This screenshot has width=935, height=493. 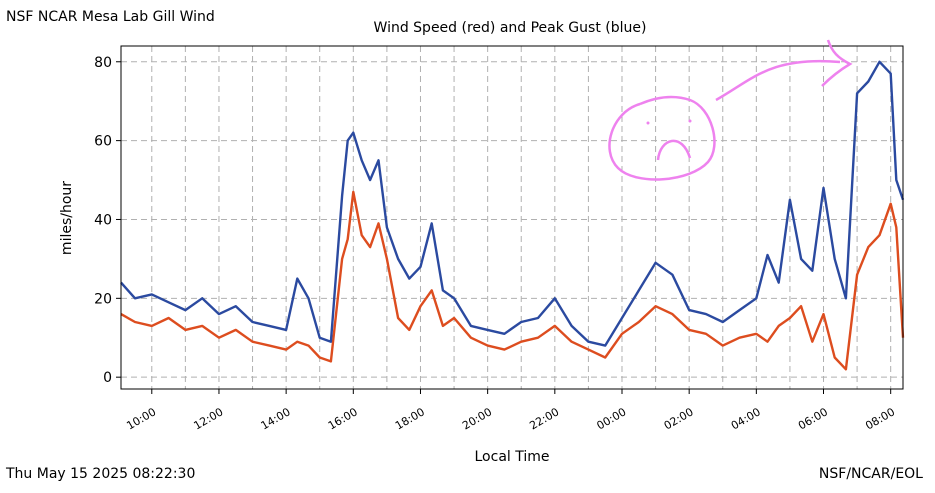 I want to click on sad-face-drawing, so click(x=662, y=138).